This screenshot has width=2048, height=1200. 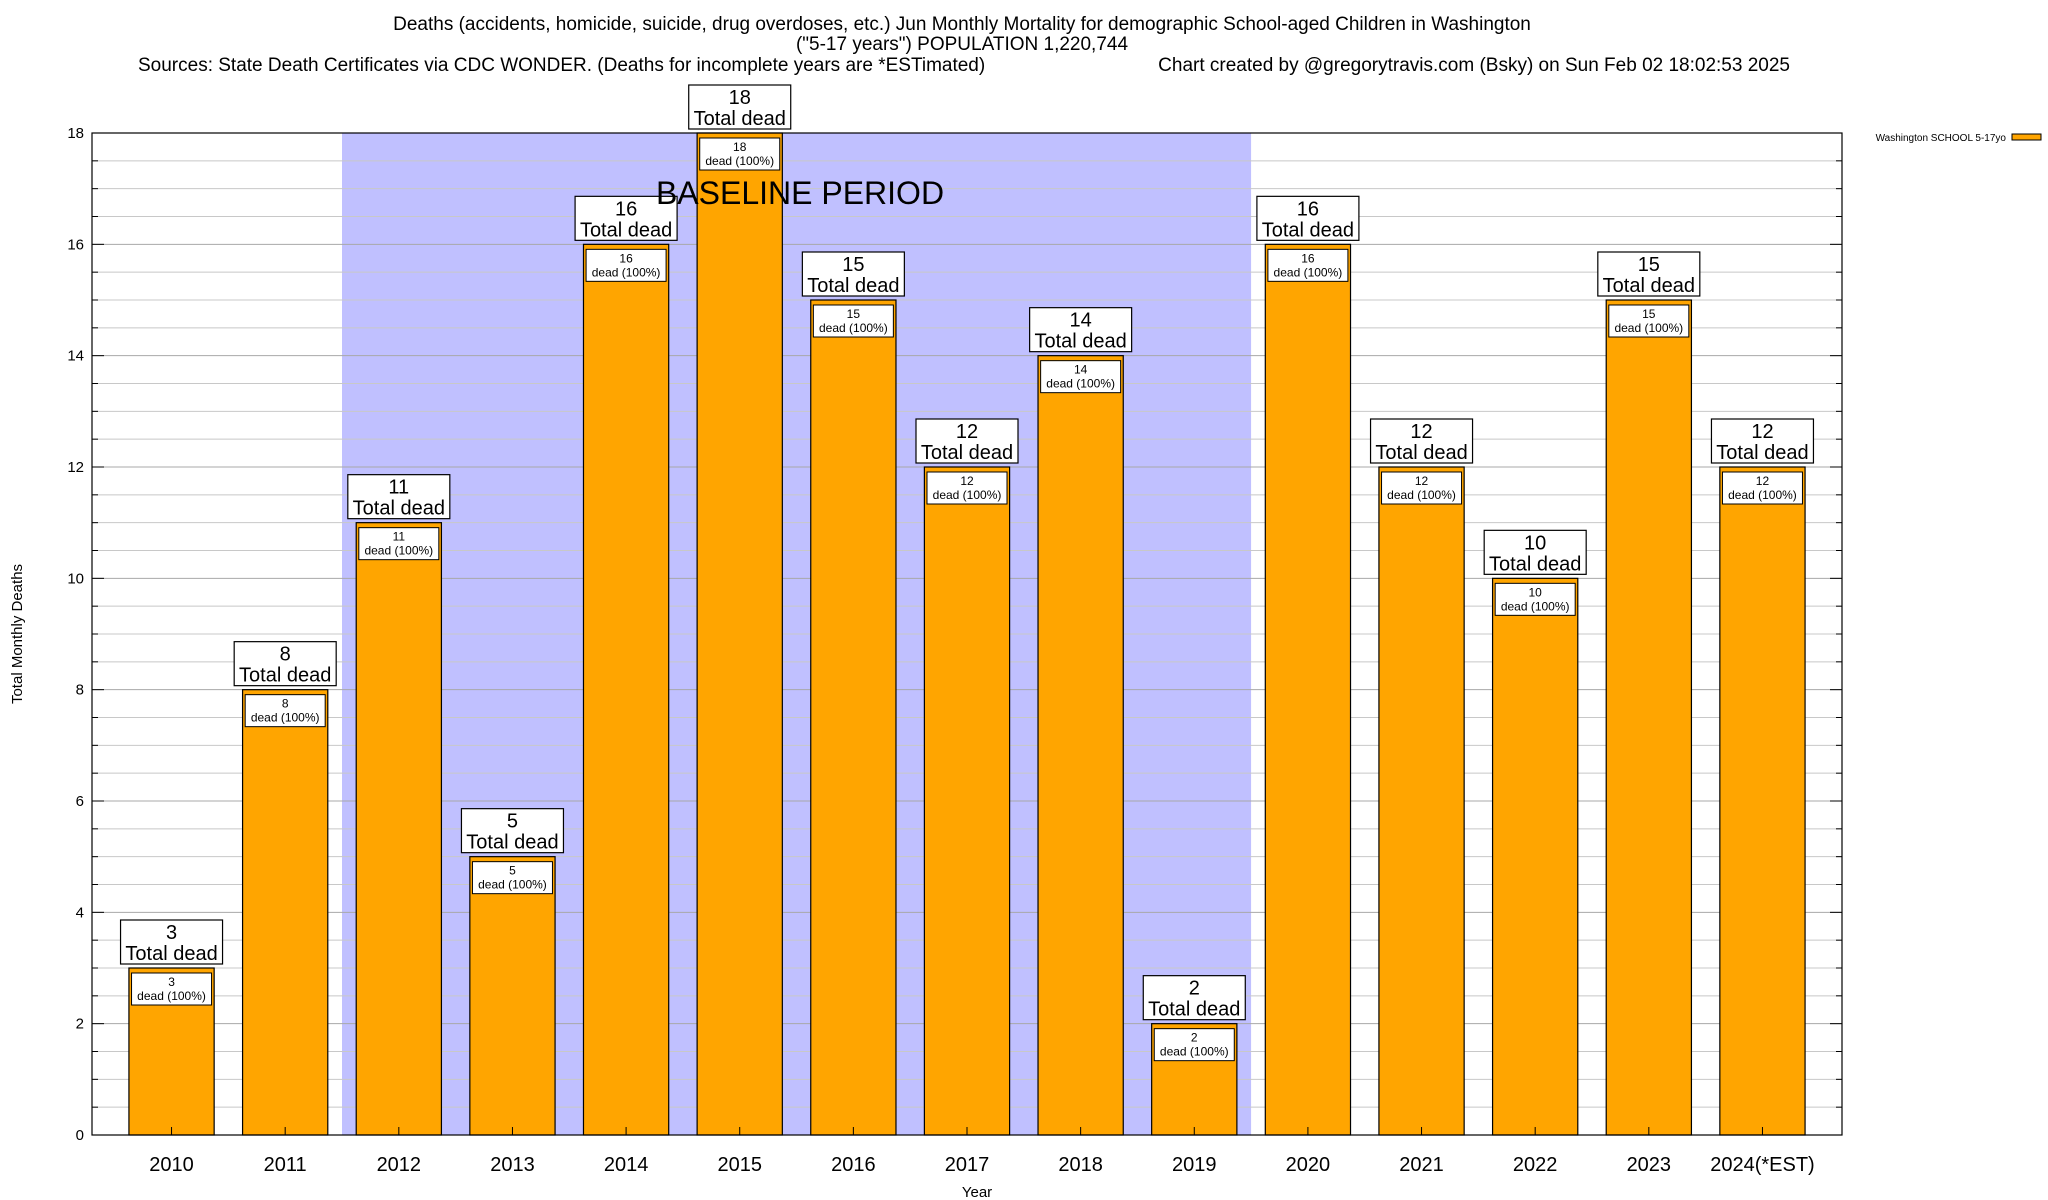 What do you see at coordinates (80, 912) in the screenshot?
I see `y-tick-label: 4` at bounding box center [80, 912].